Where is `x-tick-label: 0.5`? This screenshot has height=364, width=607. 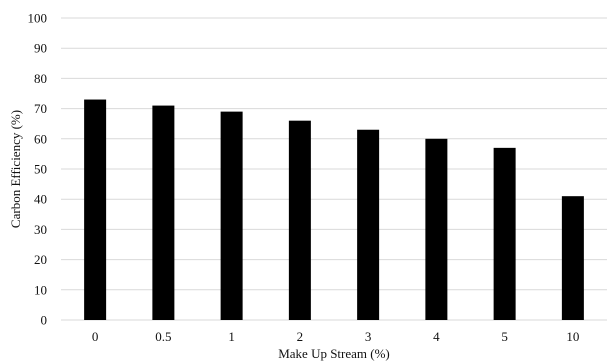
x-tick-label: 0.5 is located at coordinates (163, 336).